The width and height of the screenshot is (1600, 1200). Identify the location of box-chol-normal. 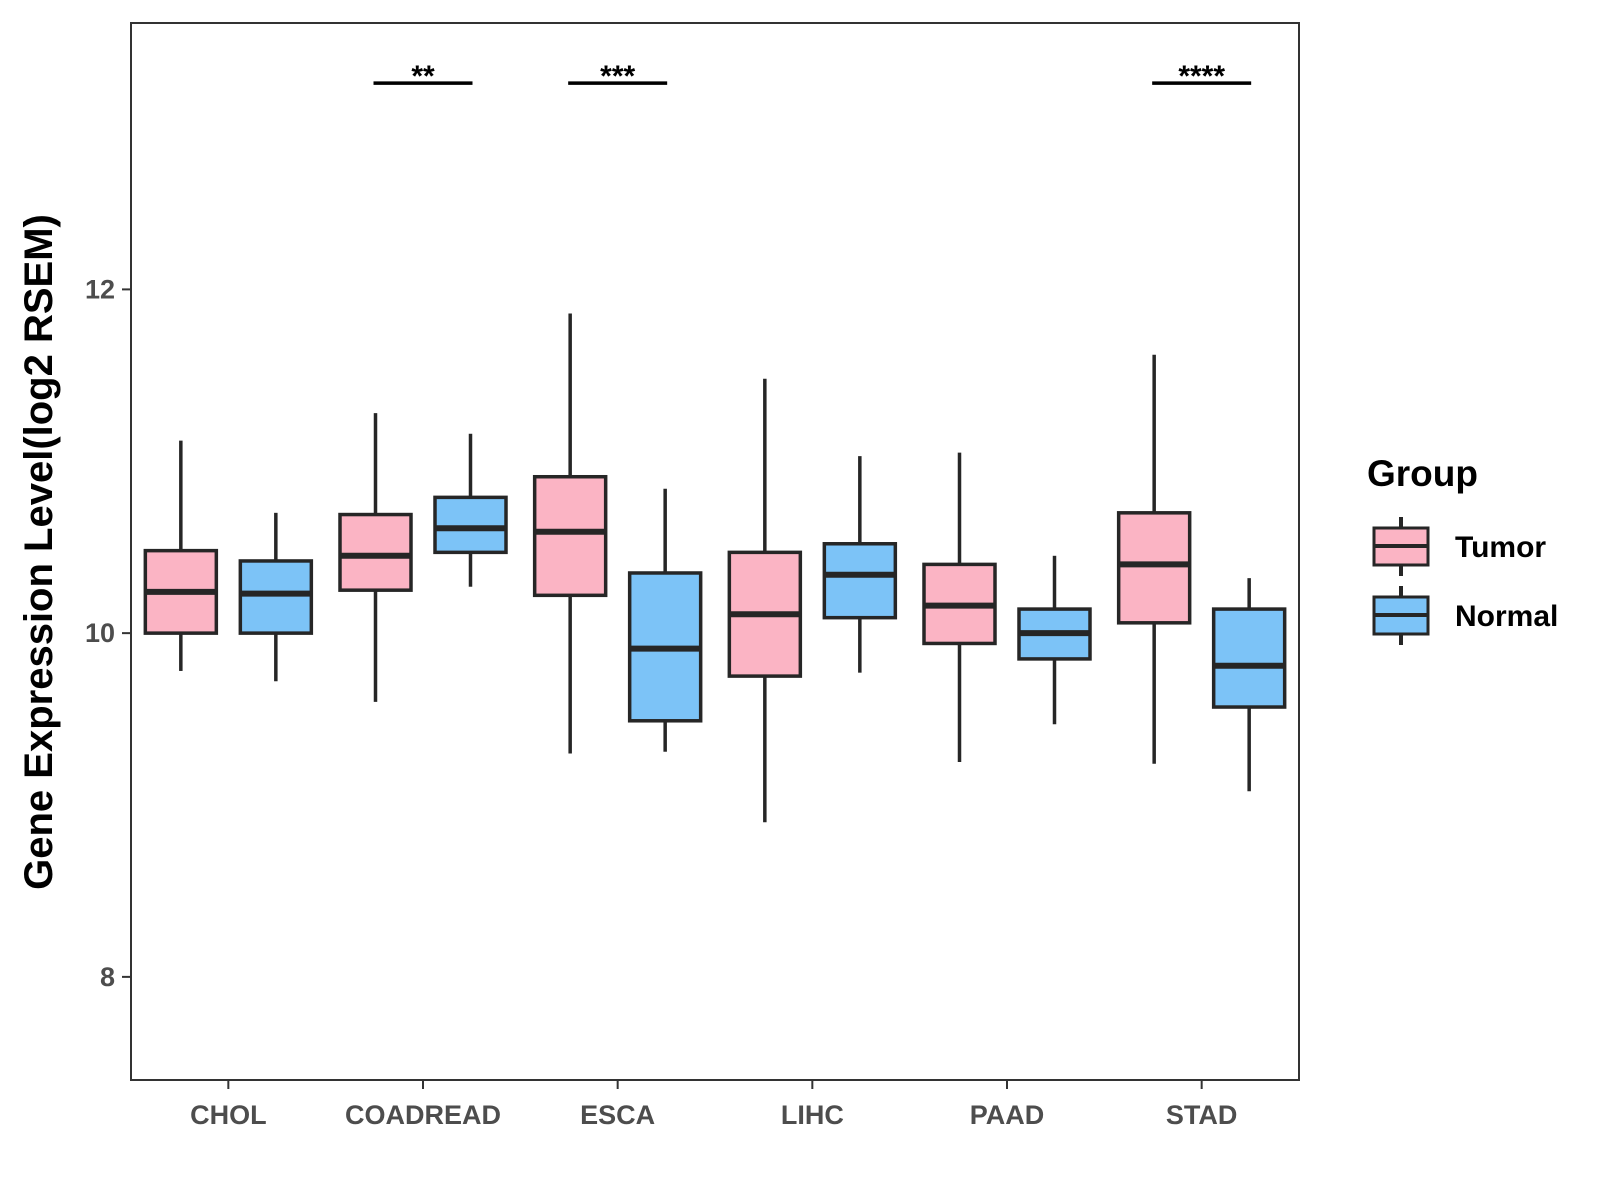
(276, 597).